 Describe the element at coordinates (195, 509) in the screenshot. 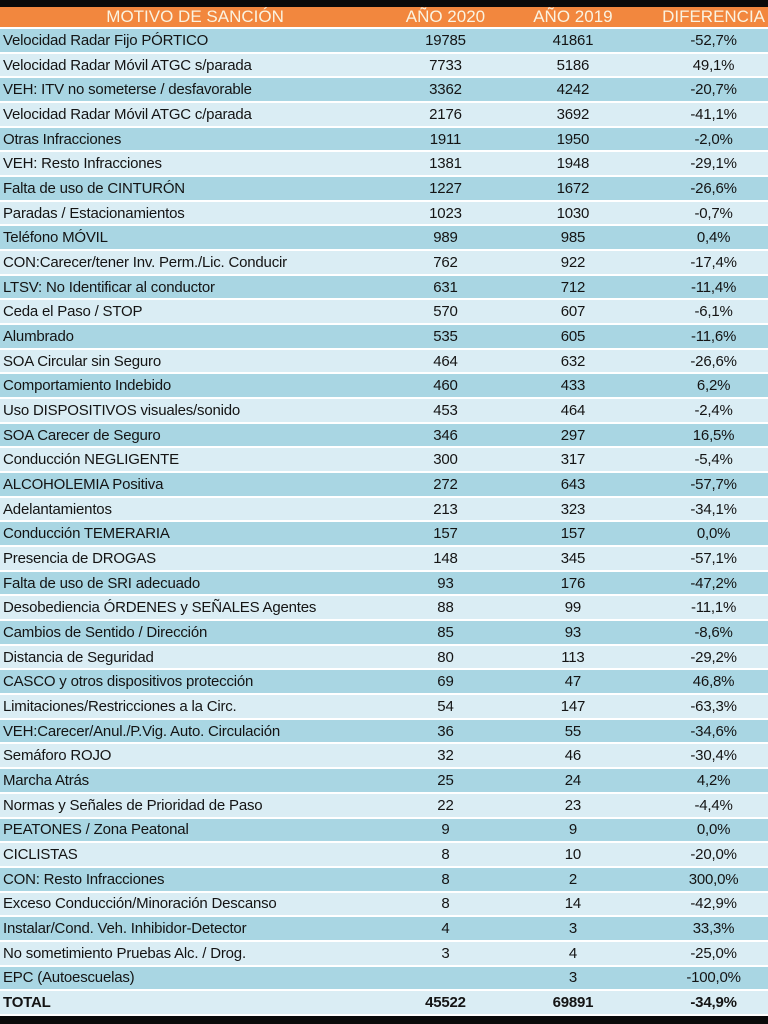

I see `motivo-cell: Adelantamientos` at that location.